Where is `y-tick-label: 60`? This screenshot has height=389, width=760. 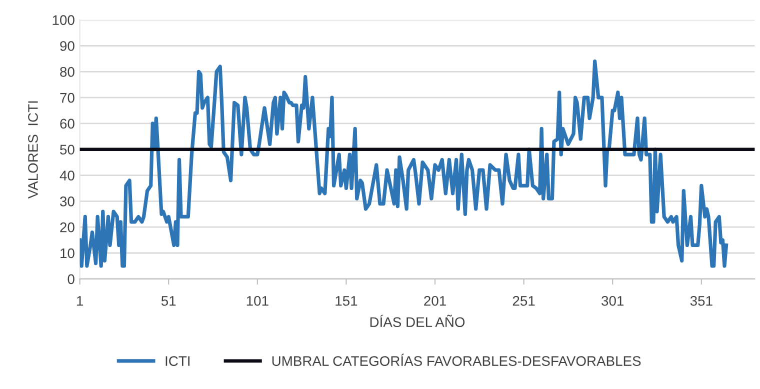
y-tick-label: 60 is located at coordinates (67, 123).